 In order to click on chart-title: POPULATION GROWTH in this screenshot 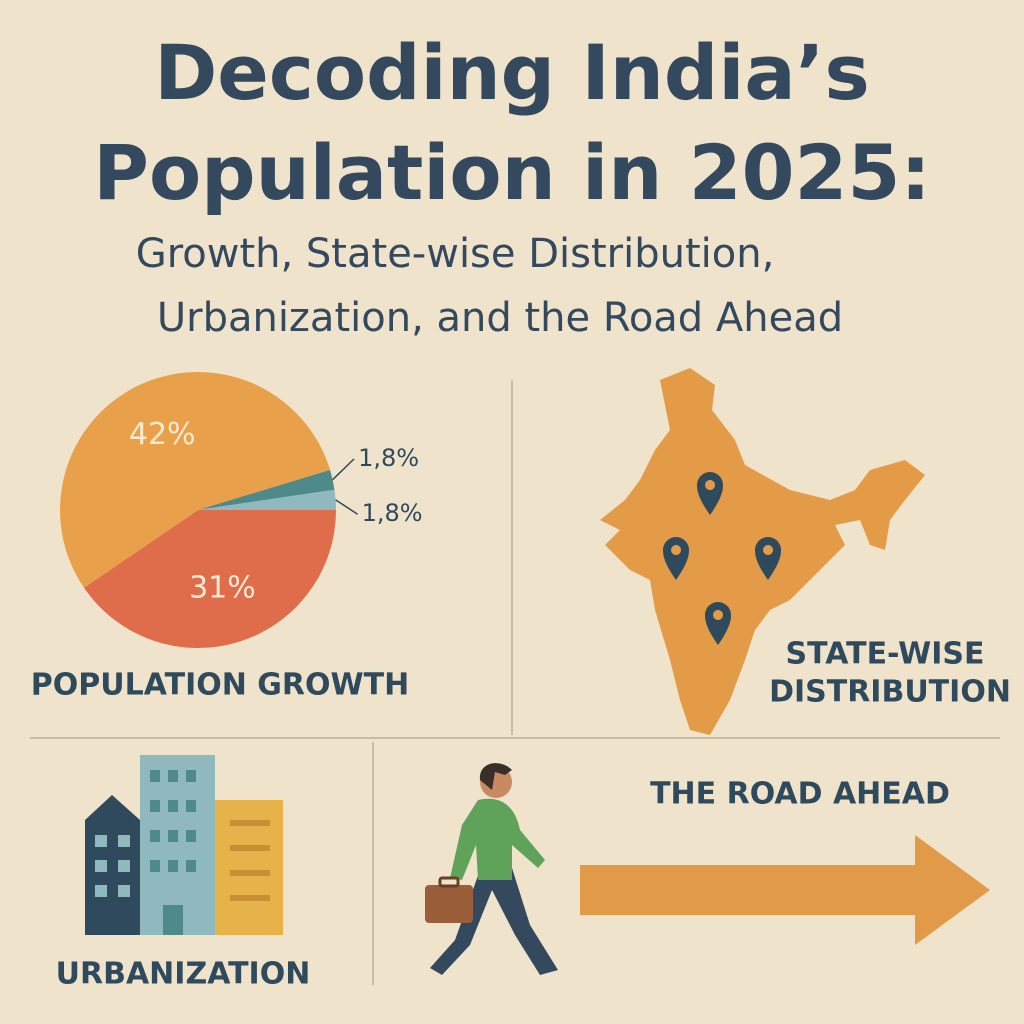, I will do `click(220, 685)`.